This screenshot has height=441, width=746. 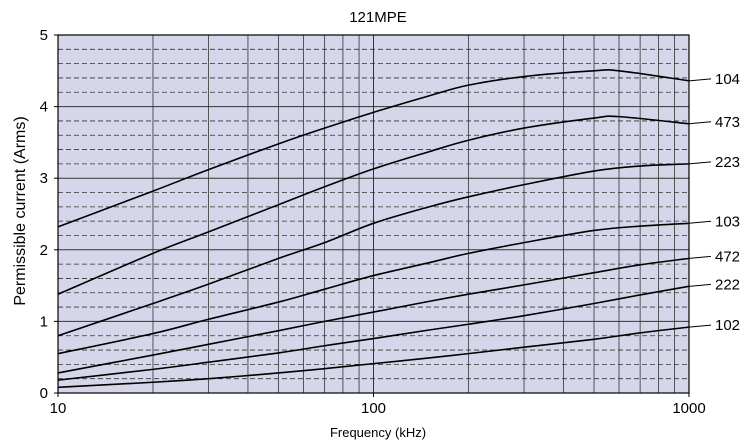 What do you see at coordinates (688, 408) in the screenshot?
I see `x-tick-label: 1000` at bounding box center [688, 408].